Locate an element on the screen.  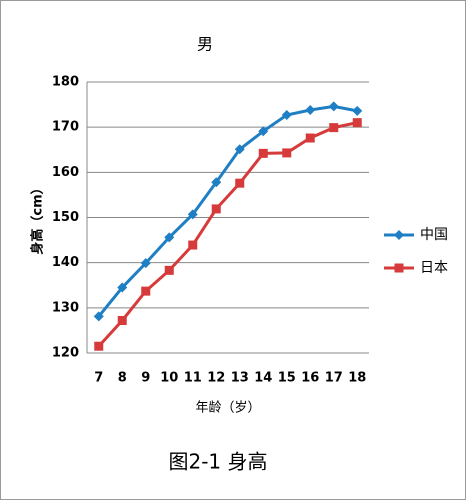
x-tick-label: 18 is located at coordinates (357, 378).